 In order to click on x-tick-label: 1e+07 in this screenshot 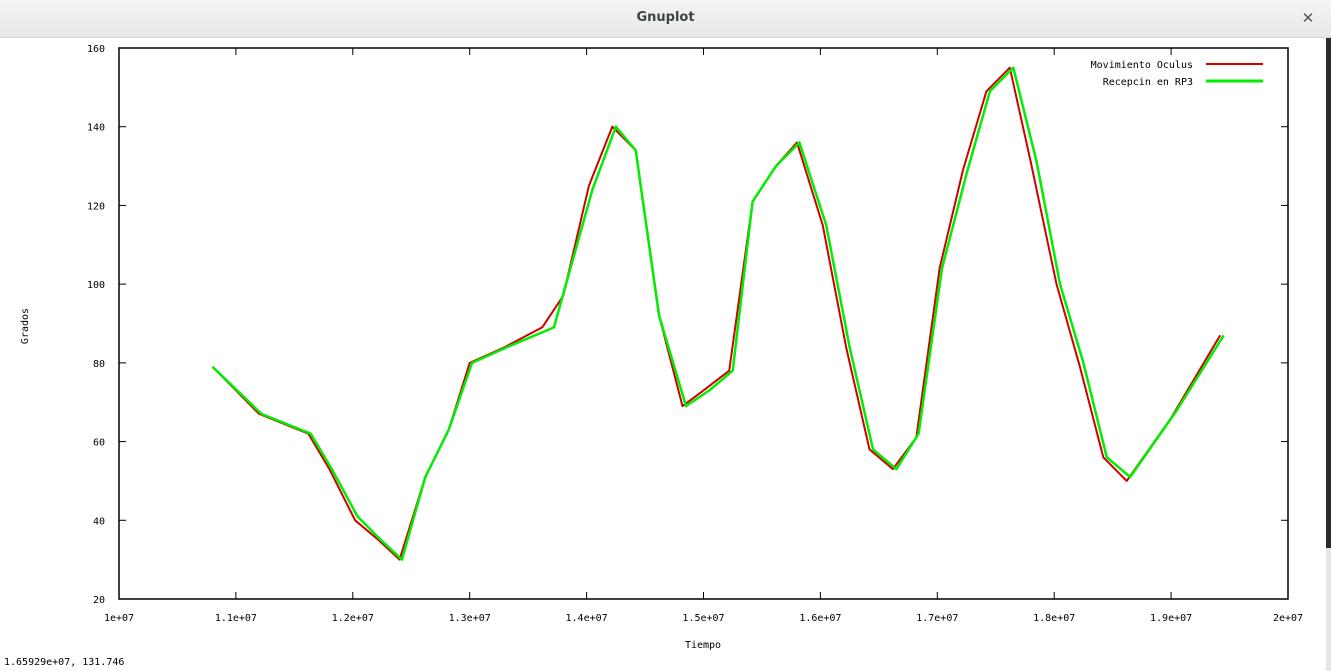, I will do `click(119, 618)`.